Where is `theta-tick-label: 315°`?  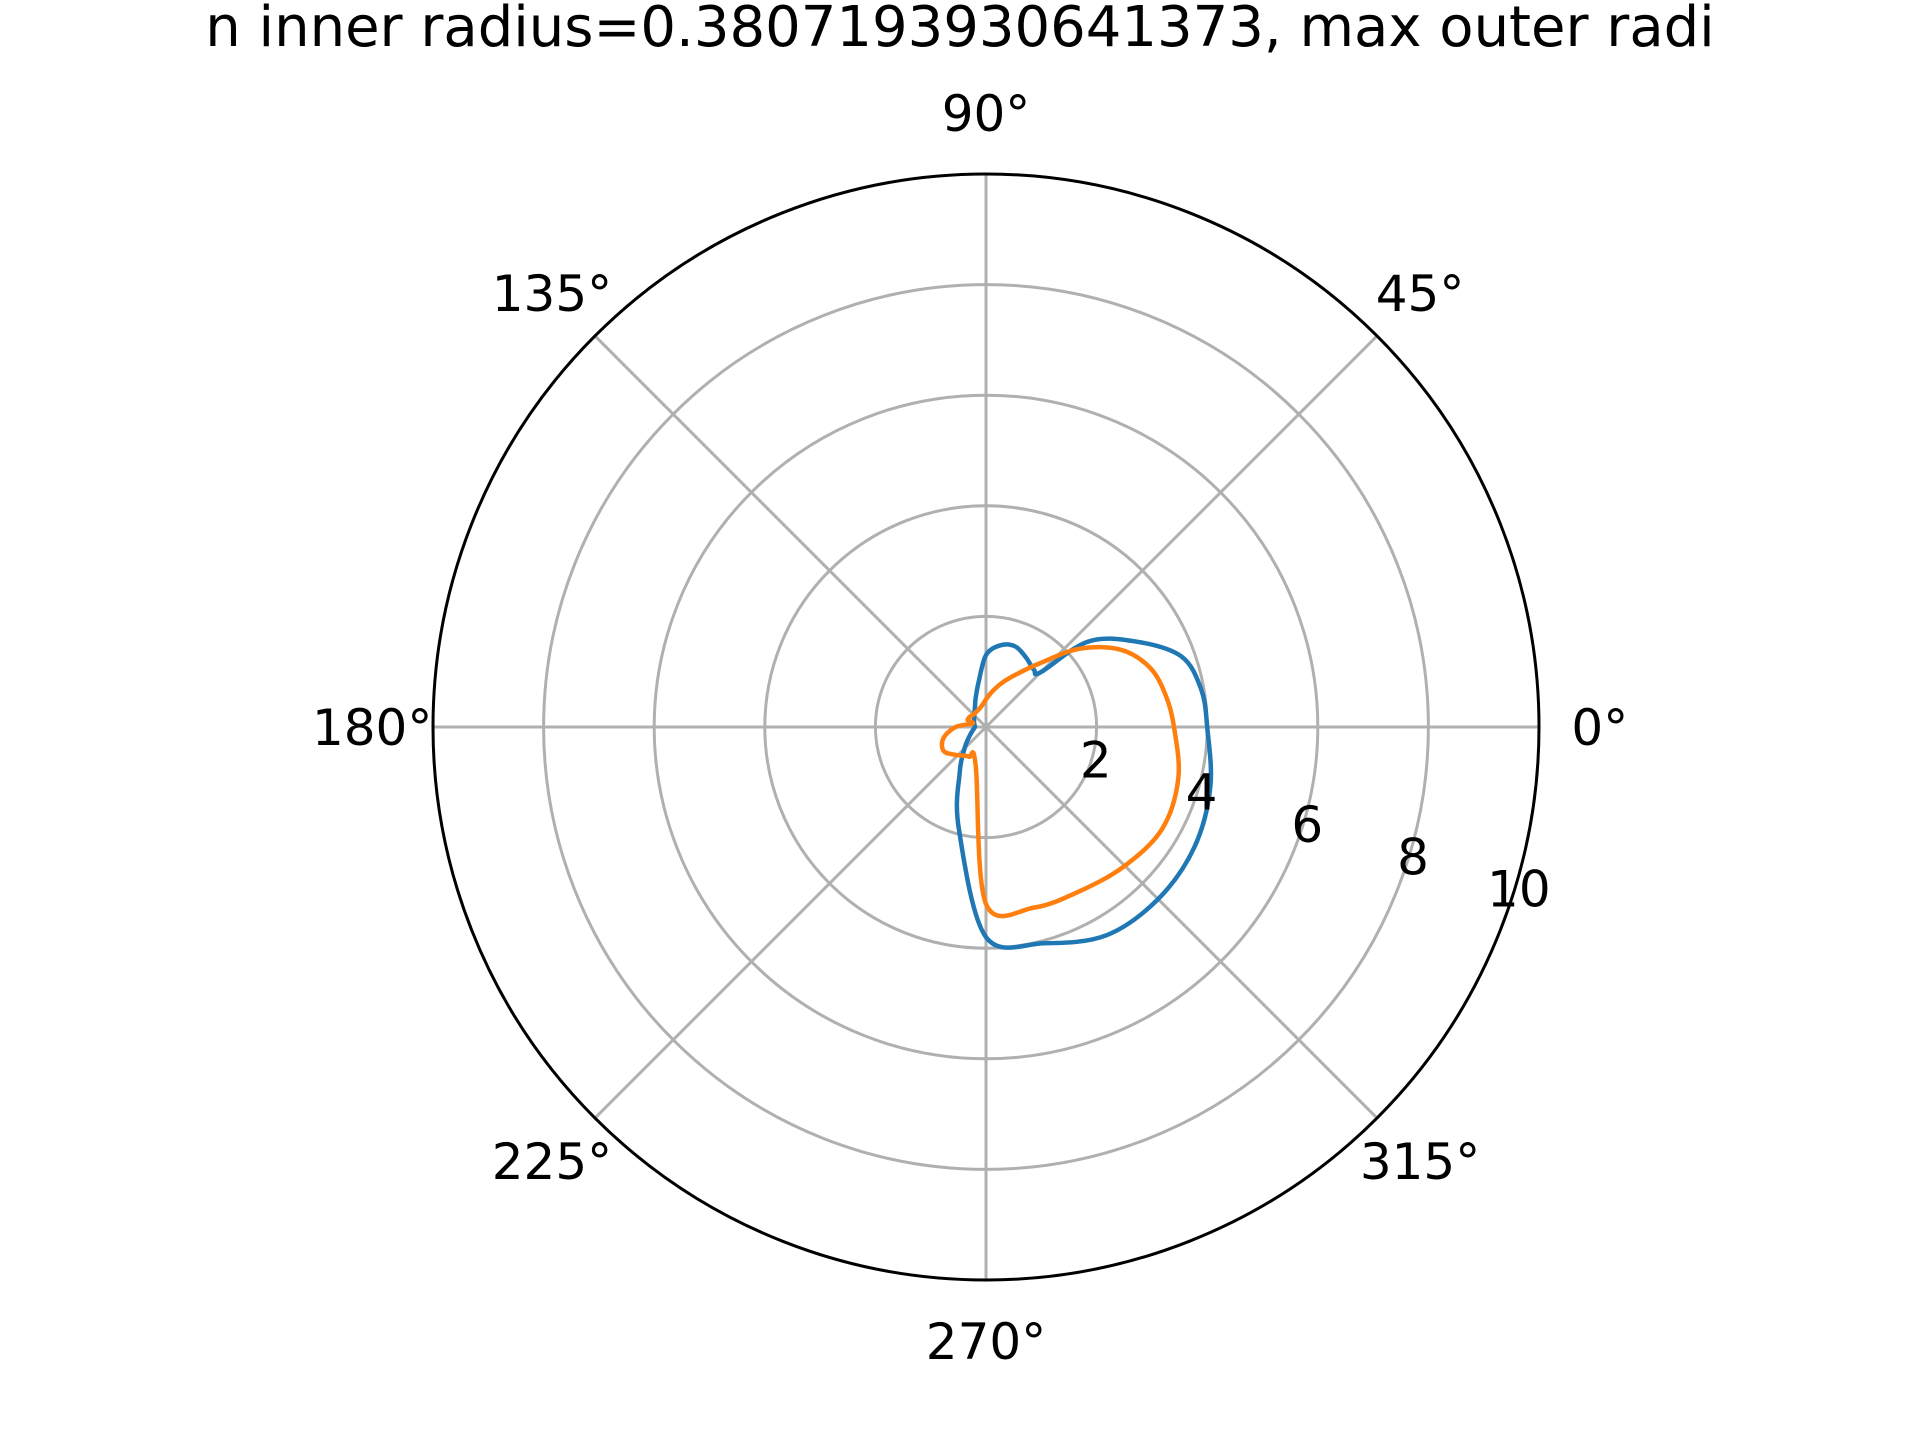 theta-tick-label: 315° is located at coordinates (1420, 1162).